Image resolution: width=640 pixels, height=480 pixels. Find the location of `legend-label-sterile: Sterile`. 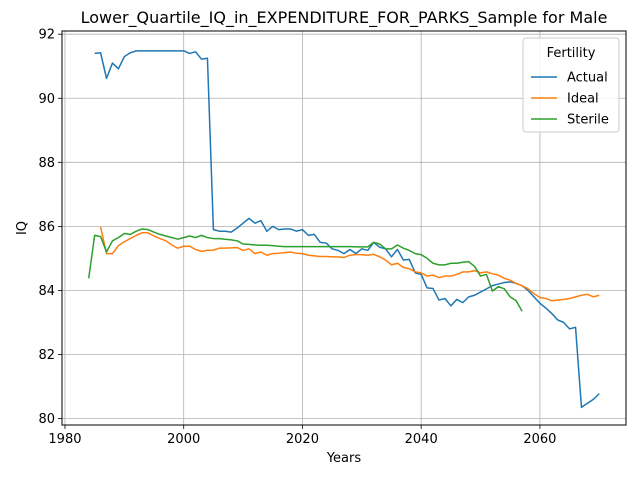

legend-label-sterile: Sterile is located at coordinates (588, 120).